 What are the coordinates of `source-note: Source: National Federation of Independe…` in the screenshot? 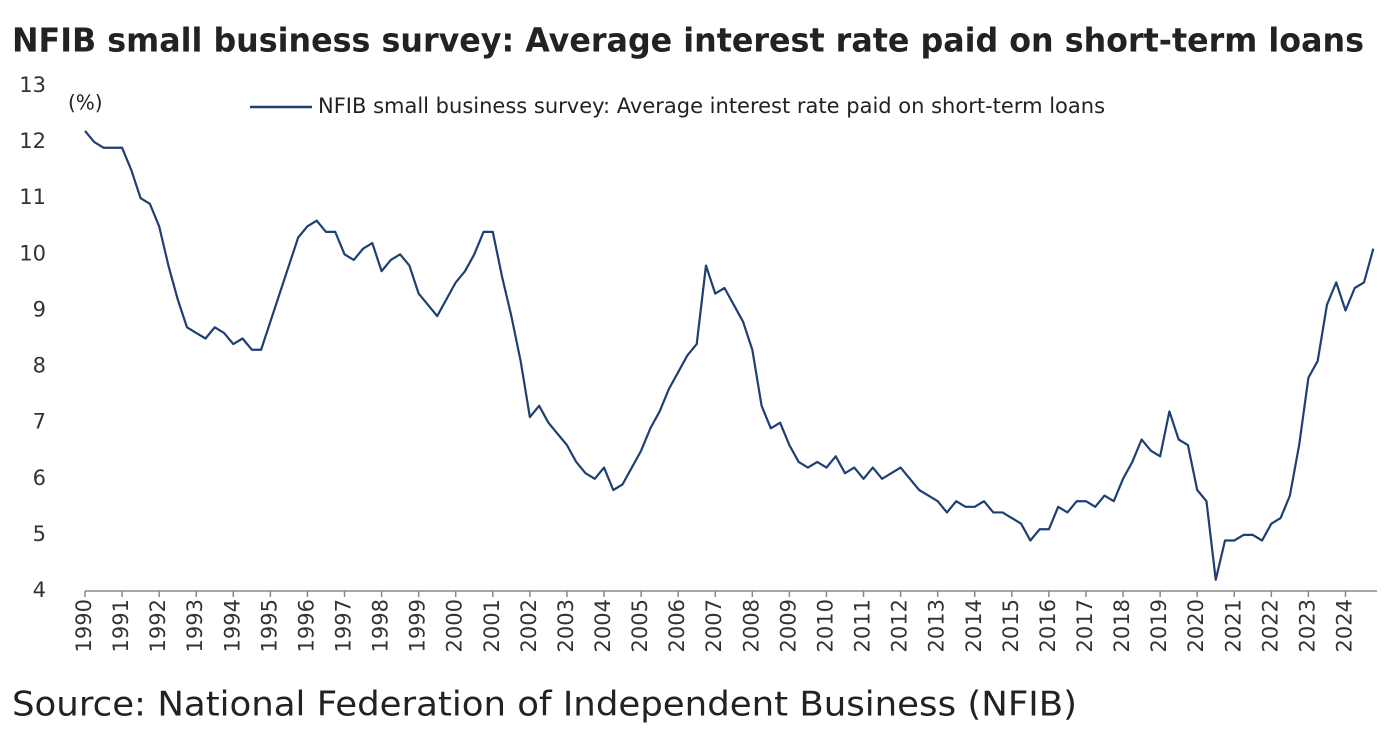 It's located at (544, 705).